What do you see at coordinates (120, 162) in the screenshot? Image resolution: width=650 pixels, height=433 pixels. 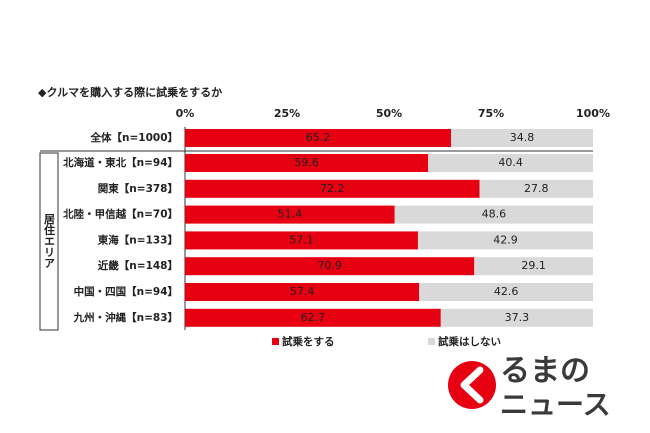 I see `y-tick-label: 北海道・東北【n=94】` at bounding box center [120, 162].